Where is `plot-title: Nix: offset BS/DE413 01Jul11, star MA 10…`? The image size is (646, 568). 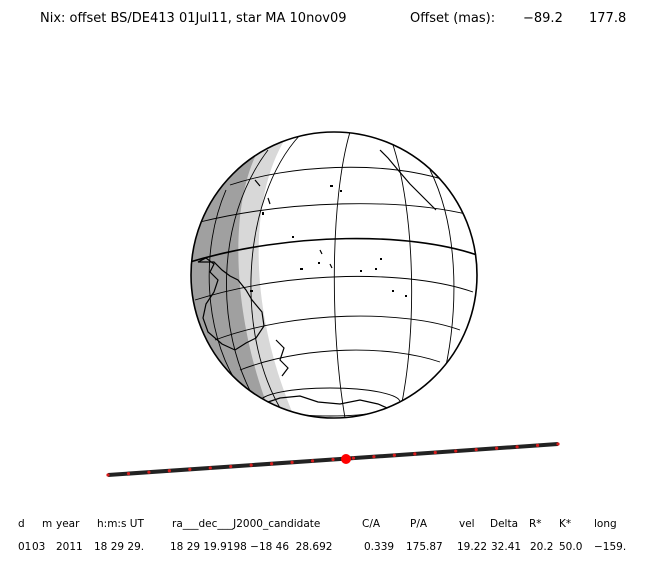 plot-title: Nix: offset BS/DE413 01Jul11, star MA 10… is located at coordinates (193, 18).